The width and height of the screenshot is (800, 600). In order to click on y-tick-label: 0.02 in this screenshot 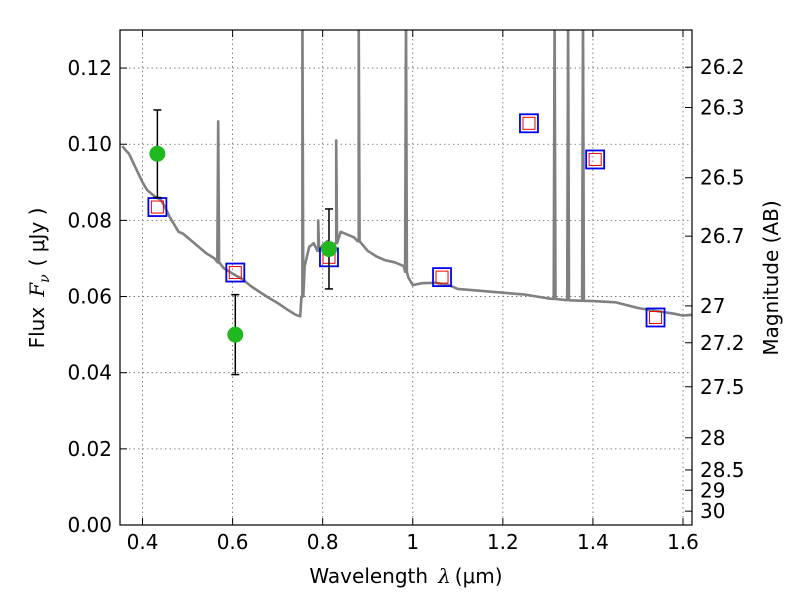, I will do `click(89, 449)`.